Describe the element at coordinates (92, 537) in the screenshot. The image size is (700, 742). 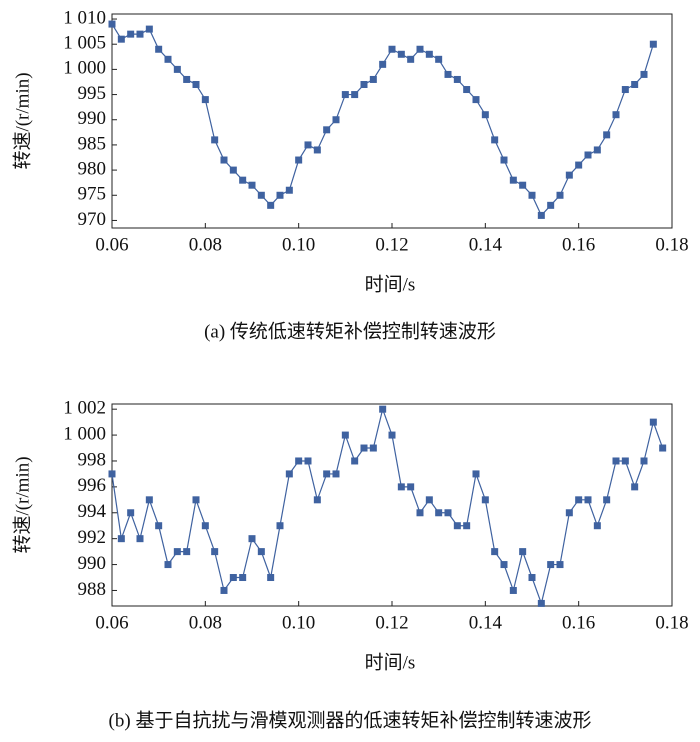
I see `y-tick-label: 992` at that location.